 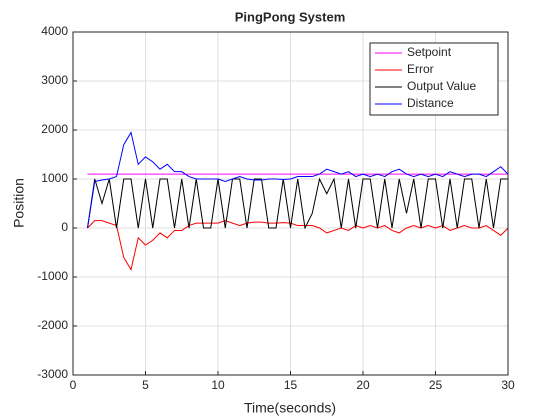 What do you see at coordinates (52, 276) in the screenshot?
I see `y-tick-label: -1000` at bounding box center [52, 276].